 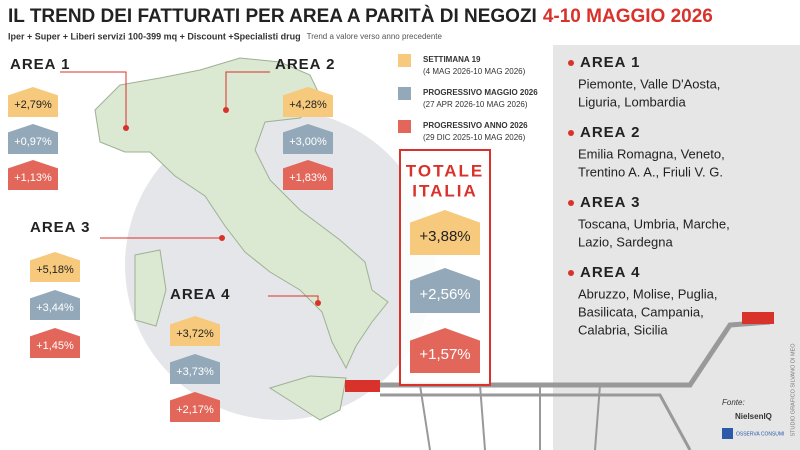 What do you see at coordinates (444, 354) in the screenshot?
I see `badge-value: +1,57%` at bounding box center [444, 354].